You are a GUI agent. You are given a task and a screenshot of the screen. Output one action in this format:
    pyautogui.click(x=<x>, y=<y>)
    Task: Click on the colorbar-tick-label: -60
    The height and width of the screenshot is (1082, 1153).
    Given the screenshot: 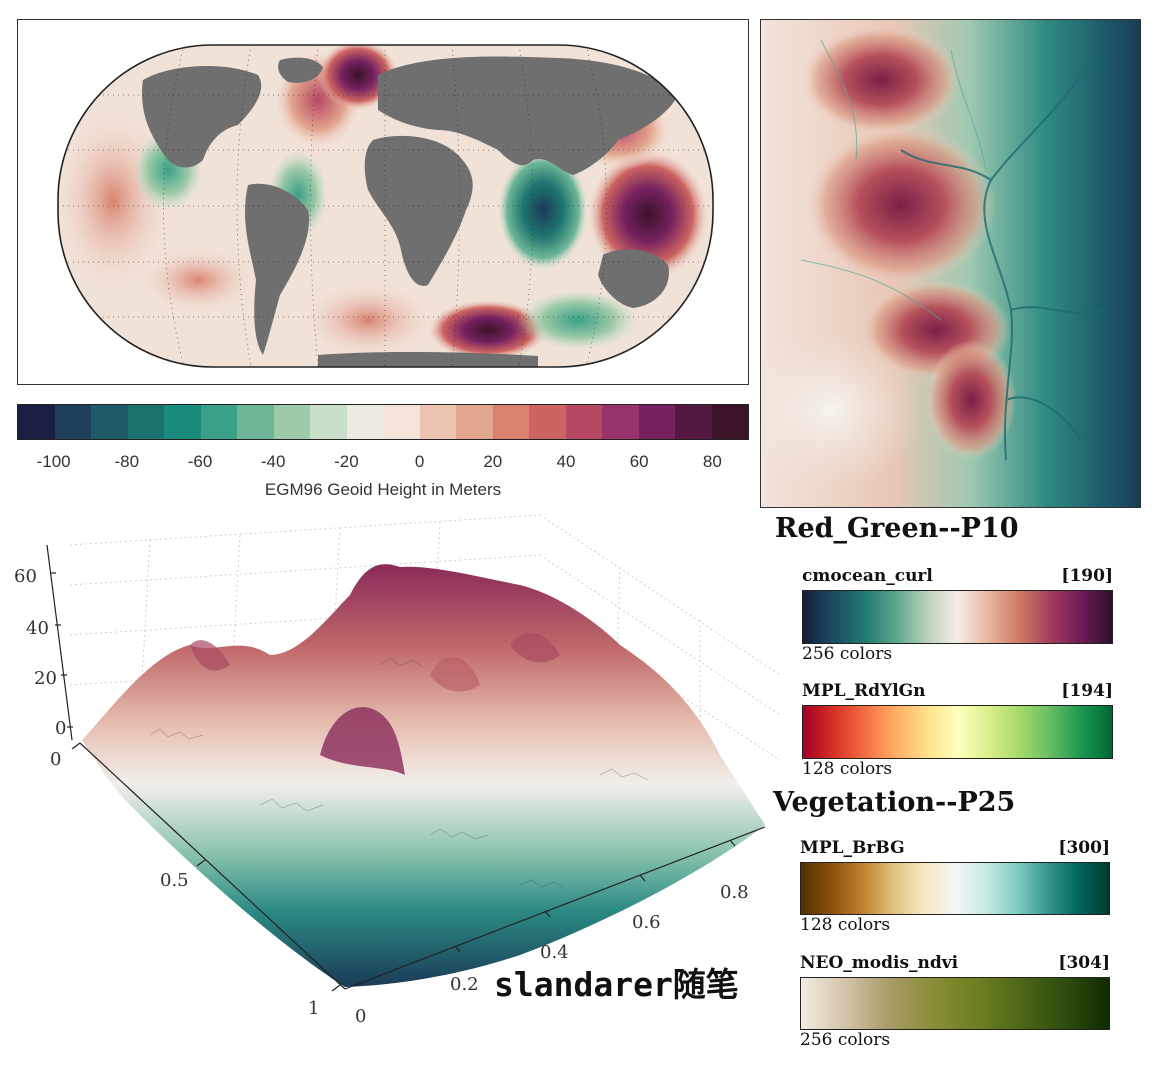 What is the action you would take?
    pyautogui.click(x=200, y=461)
    